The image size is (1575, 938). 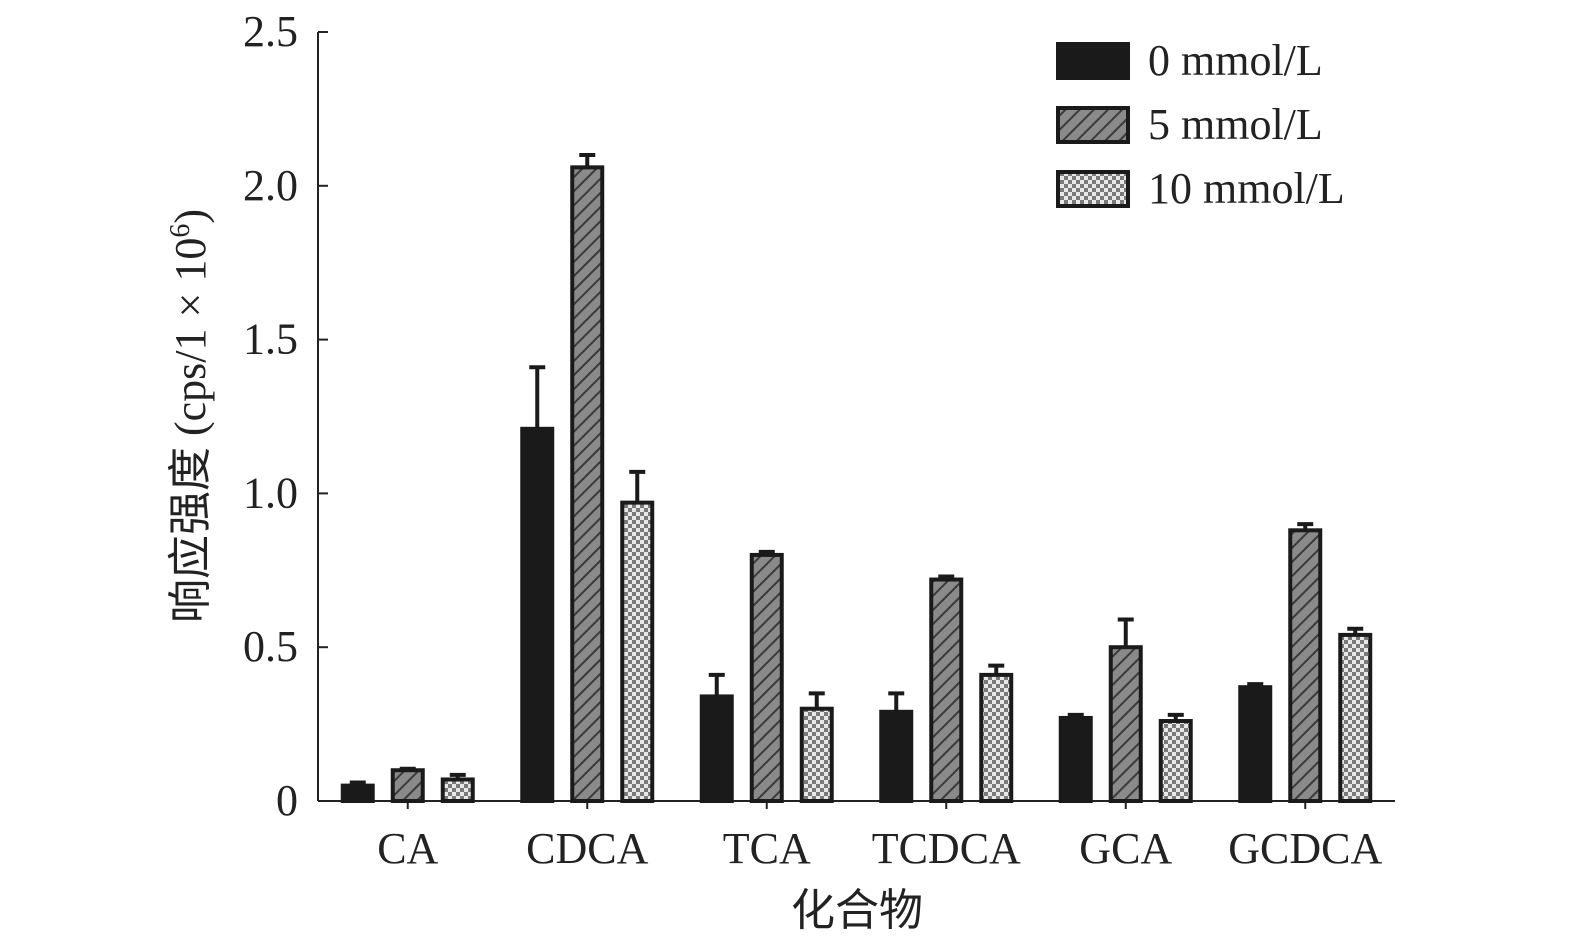 What do you see at coordinates (1246, 188) in the screenshot?
I see `legend-label: 10 mmol/L` at bounding box center [1246, 188].